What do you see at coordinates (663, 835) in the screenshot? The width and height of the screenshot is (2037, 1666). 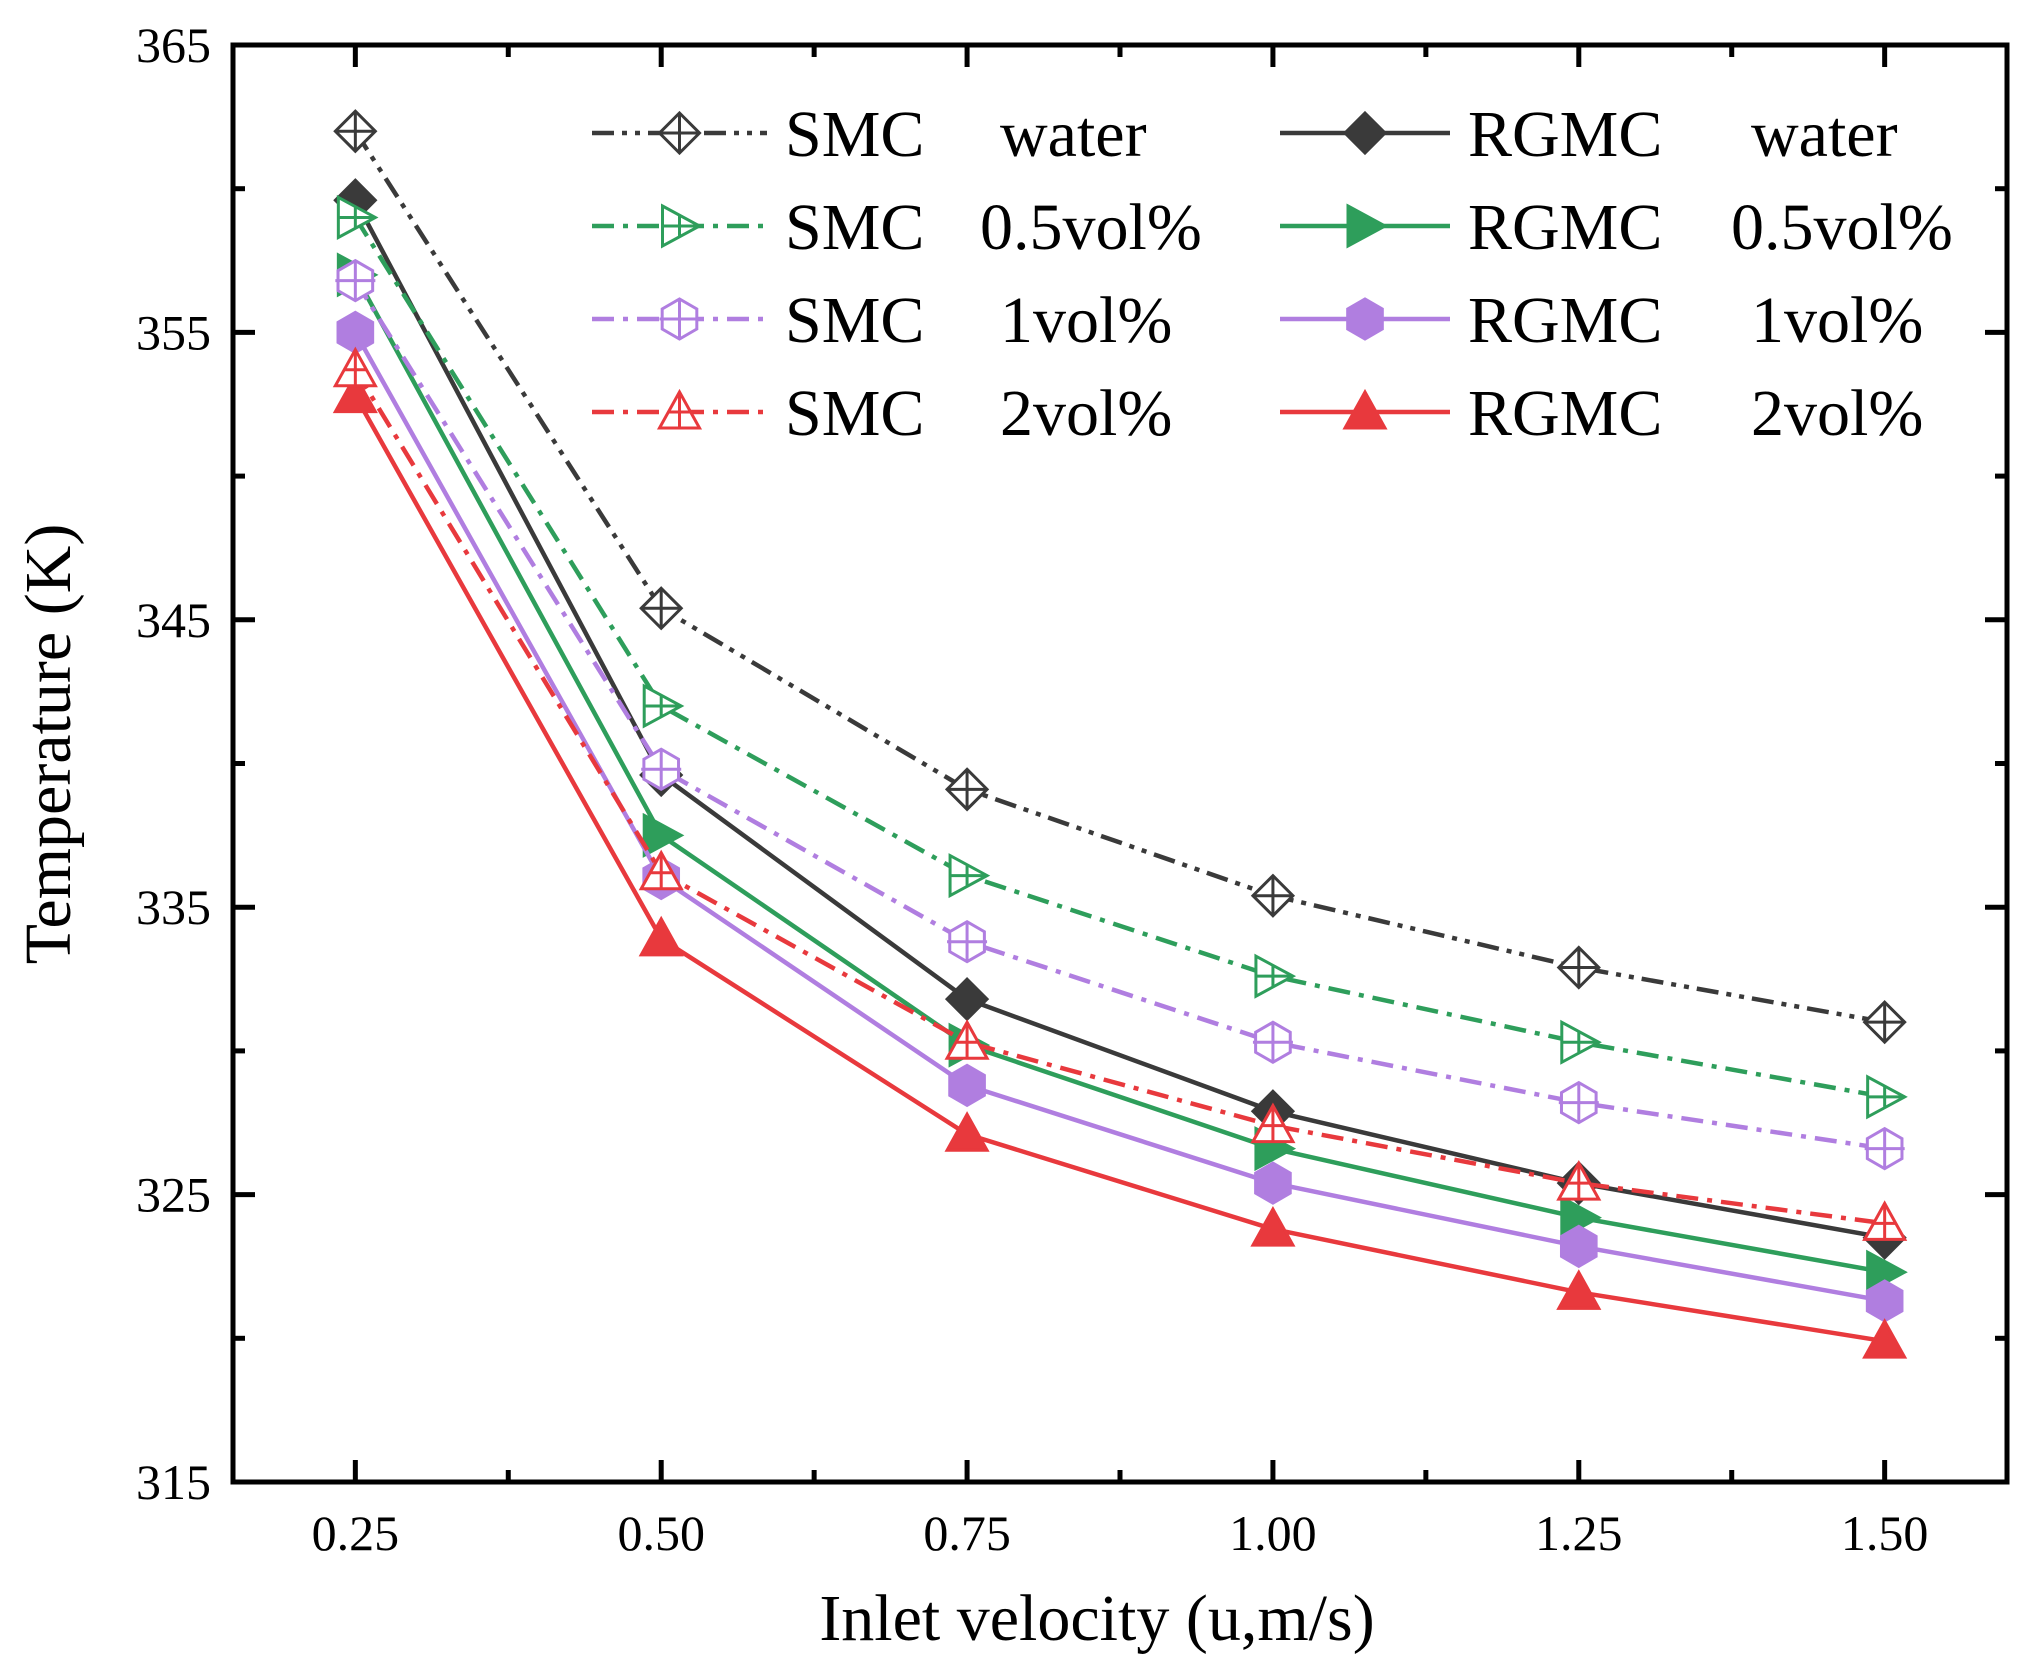 I see `data-point-rgmc-0-5volpct` at bounding box center [663, 835].